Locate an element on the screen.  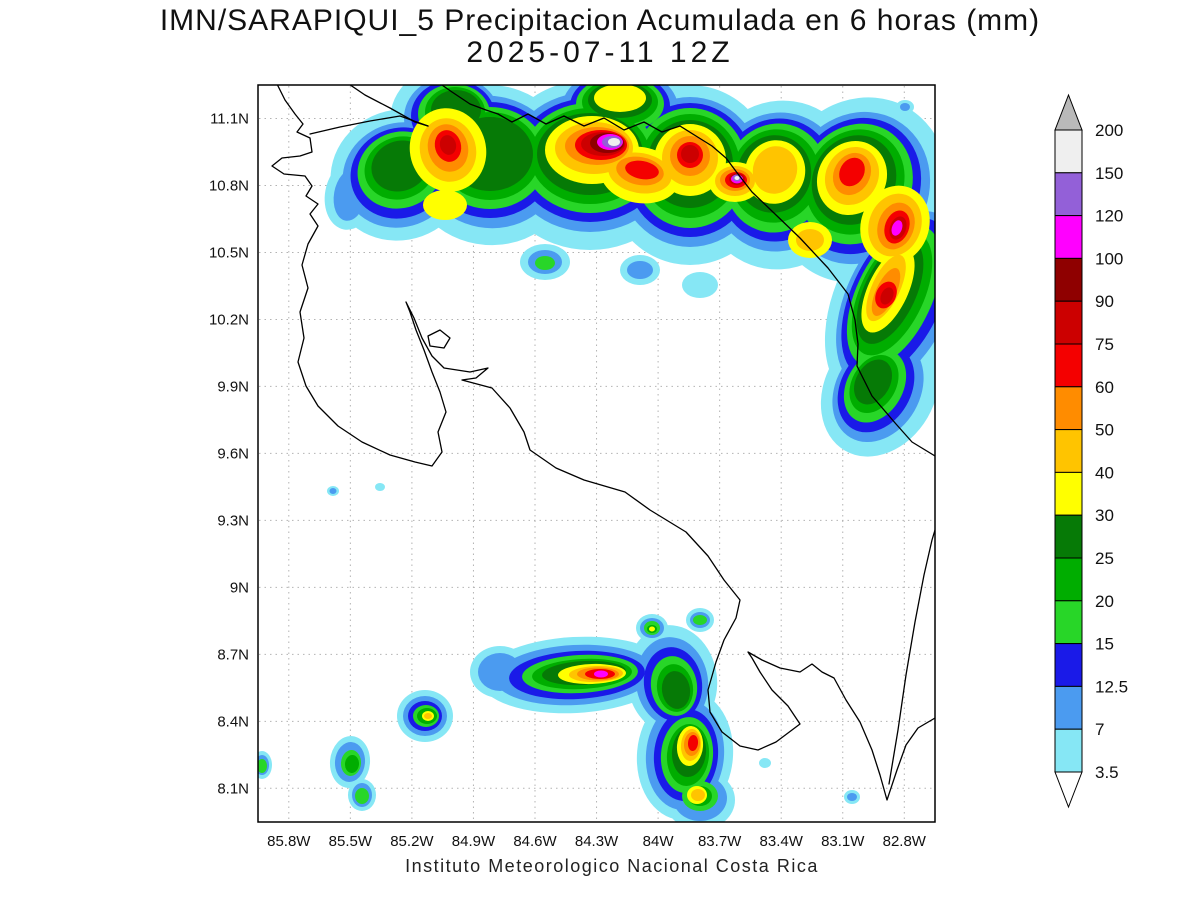
lat-tick-label: 10.5N is located at coordinates (229, 252).